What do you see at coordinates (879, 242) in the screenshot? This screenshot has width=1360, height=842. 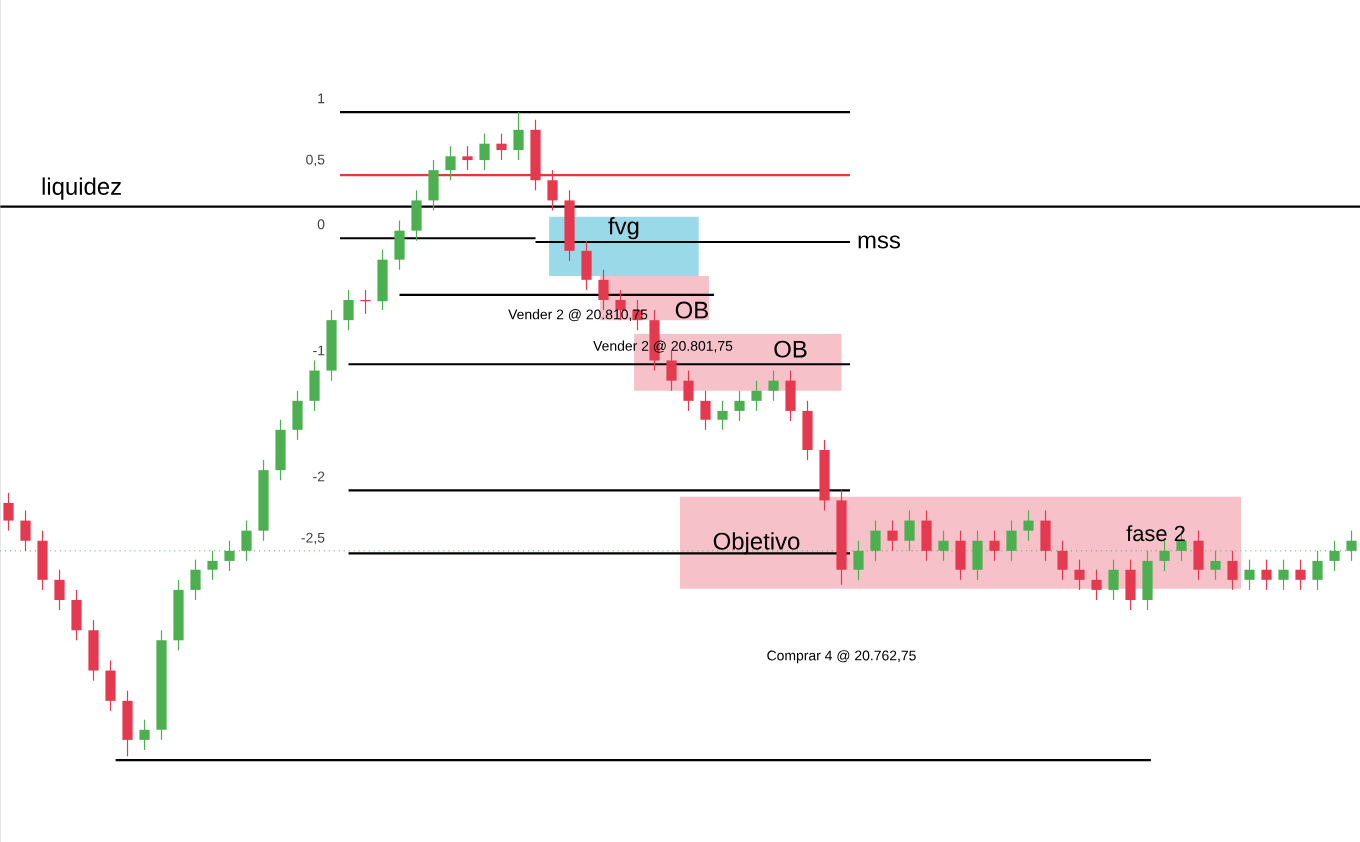 I see `ref-line-label: mss` at bounding box center [879, 242].